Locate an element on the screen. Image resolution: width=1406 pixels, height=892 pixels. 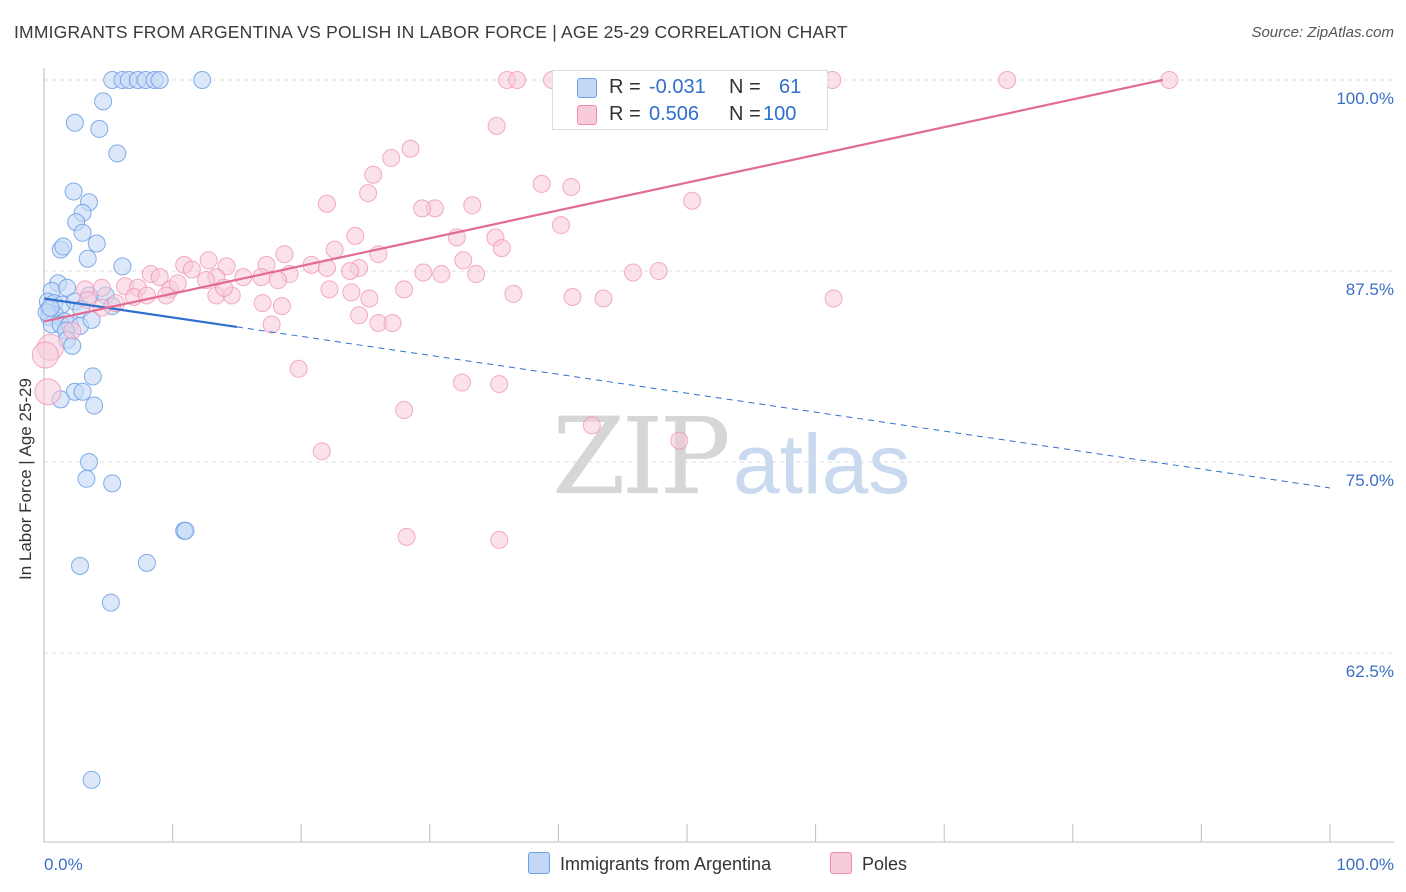
legend-item-poles: Poles is located at coordinates (868, 863).